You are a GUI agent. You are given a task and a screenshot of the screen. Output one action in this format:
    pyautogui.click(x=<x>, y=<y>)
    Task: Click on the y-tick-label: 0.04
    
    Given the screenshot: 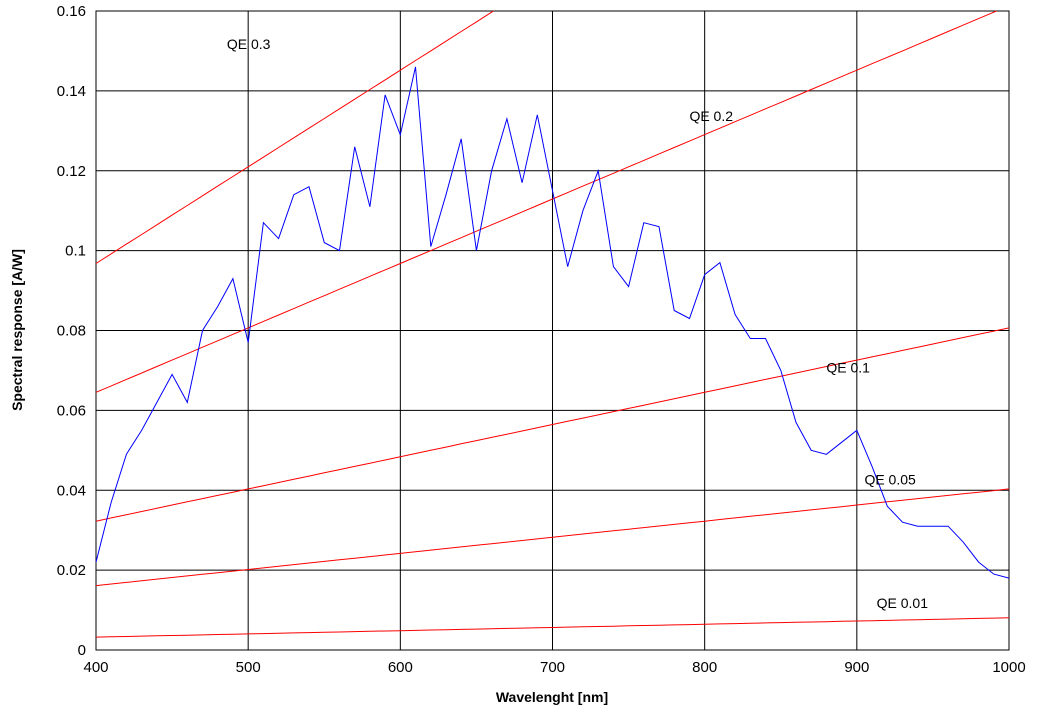 What is the action you would take?
    pyautogui.click(x=71, y=490)
    